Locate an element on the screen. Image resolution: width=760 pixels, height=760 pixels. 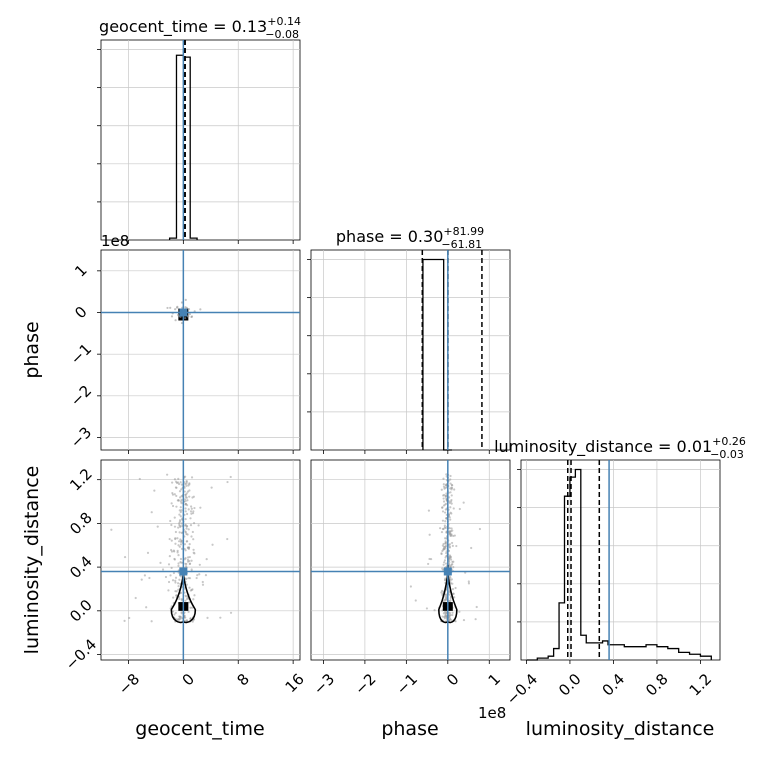
x-tick-label: 0.8 is located at coordinates (657, 685).